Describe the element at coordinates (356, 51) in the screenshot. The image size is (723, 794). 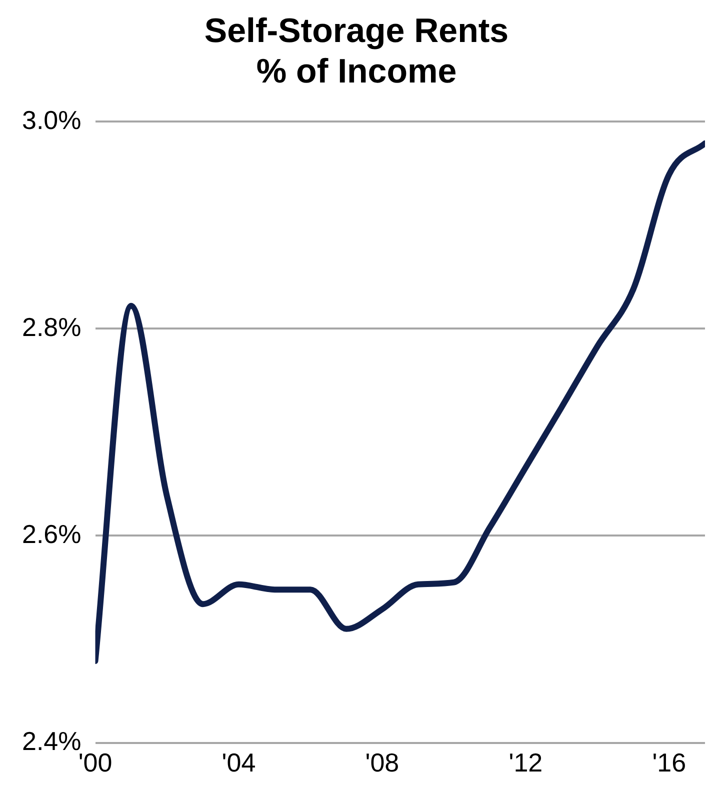
I see `chart-title: Self-Storage Rents % of Income` at that location.